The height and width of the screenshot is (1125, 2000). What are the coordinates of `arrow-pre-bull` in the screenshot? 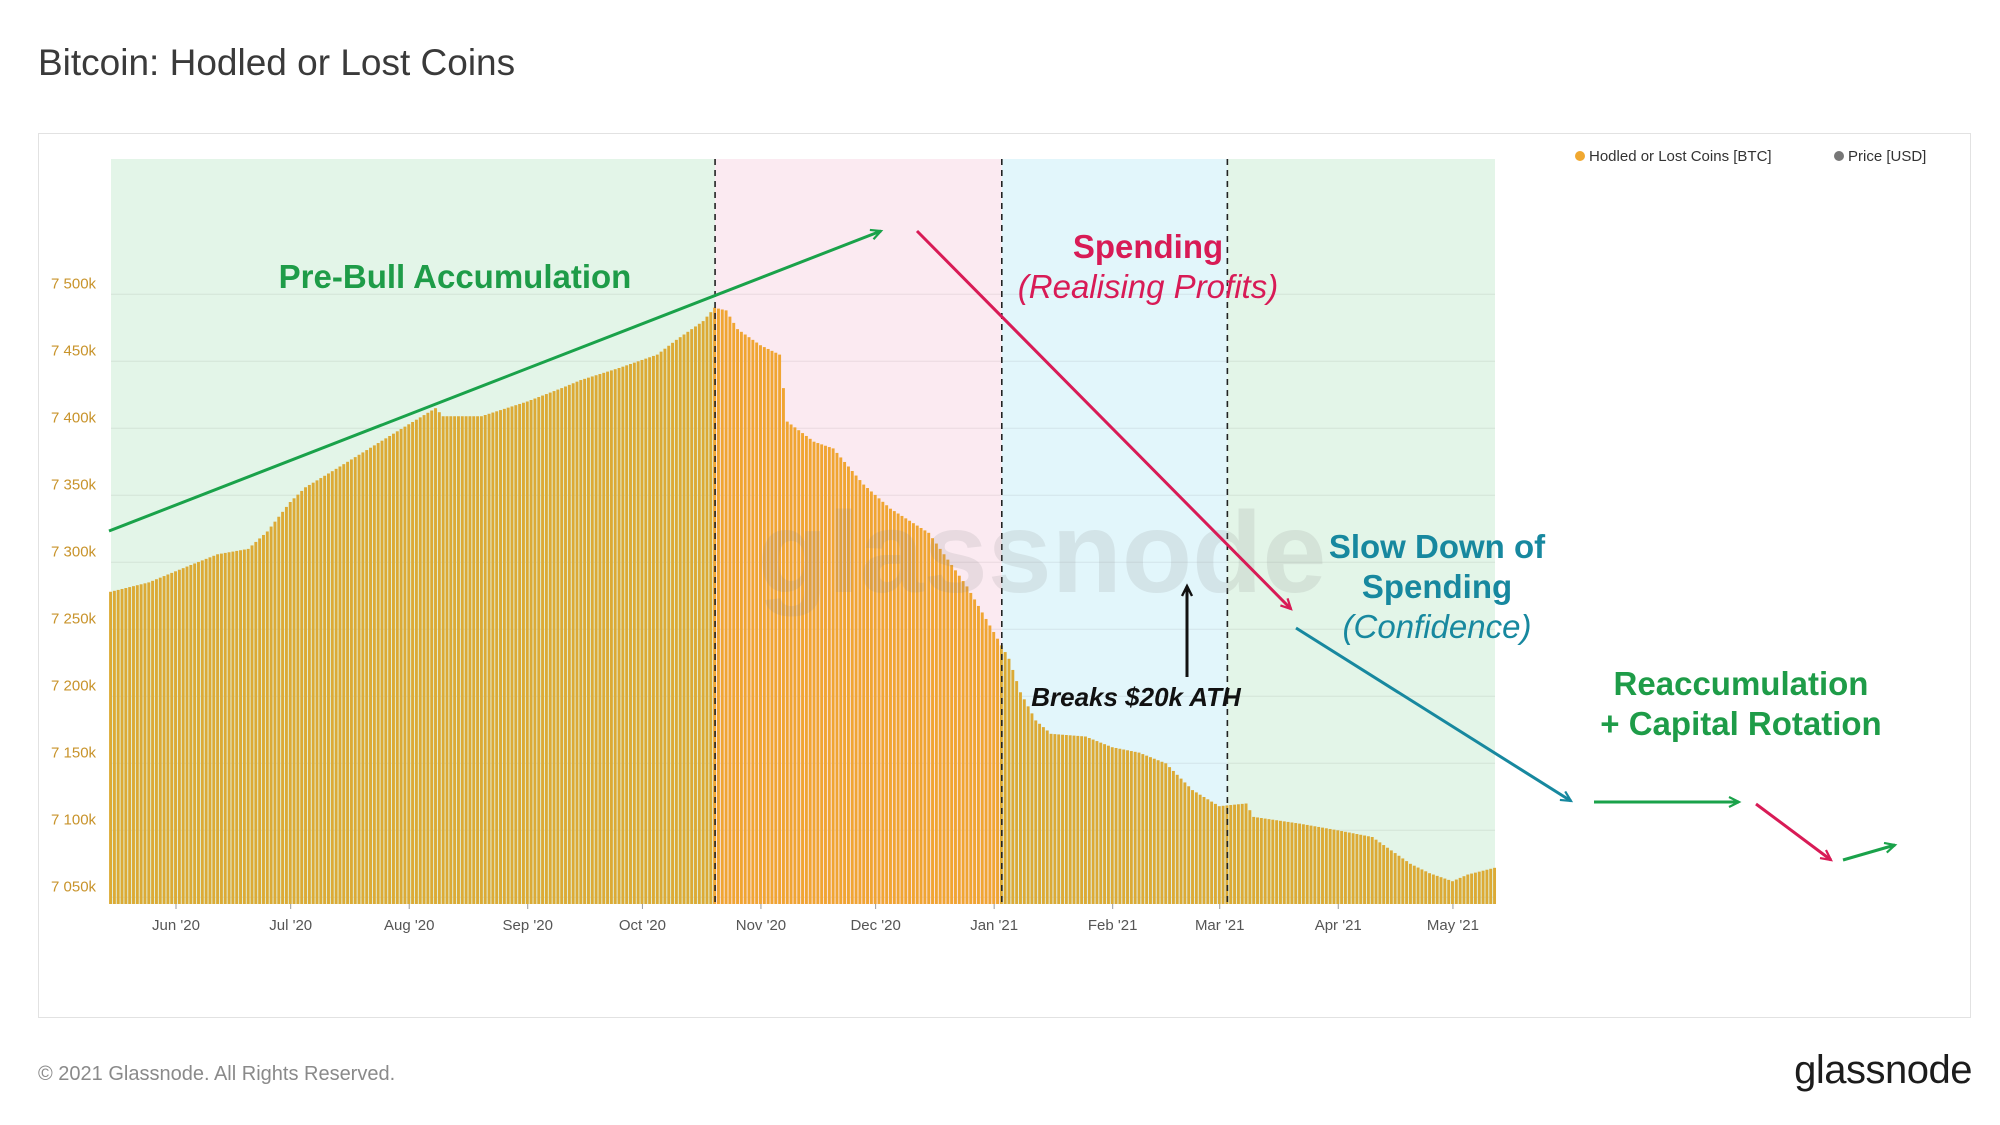 It's located at (496, 380).